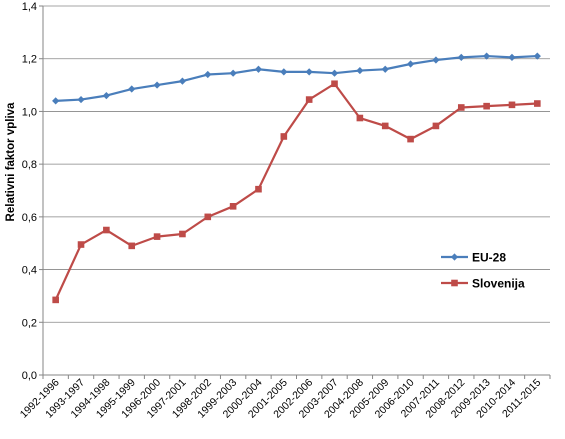  What do you see at coordinates (29, 323) in the screenshot?
I see `y-tick-label: 0,2` at bounding box center [29, 323].